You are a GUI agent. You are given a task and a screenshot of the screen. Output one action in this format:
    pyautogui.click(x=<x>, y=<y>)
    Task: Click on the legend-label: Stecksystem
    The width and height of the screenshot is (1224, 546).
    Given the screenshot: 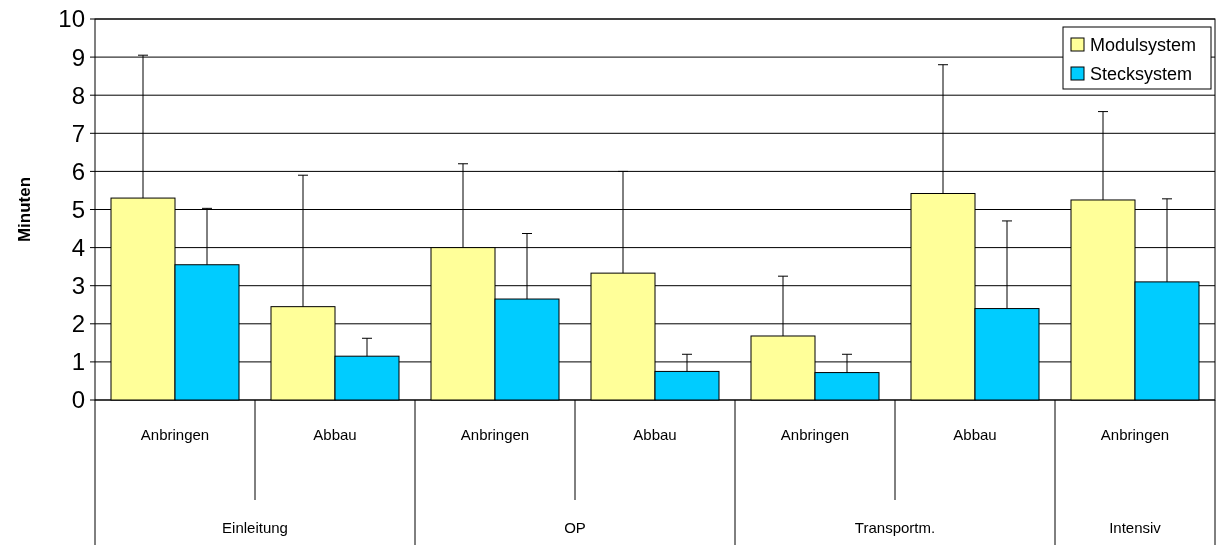 What is the action you would take?
    pyautogui.click(x=1141, y=73)
    